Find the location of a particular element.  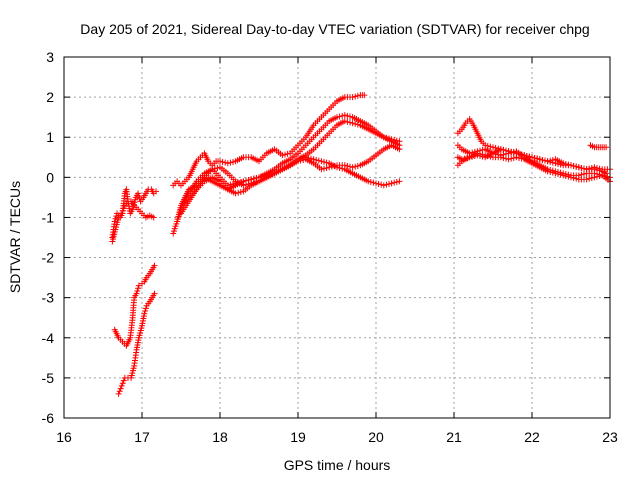

y-tick-label: -2 is located at coordinates (48, 258).